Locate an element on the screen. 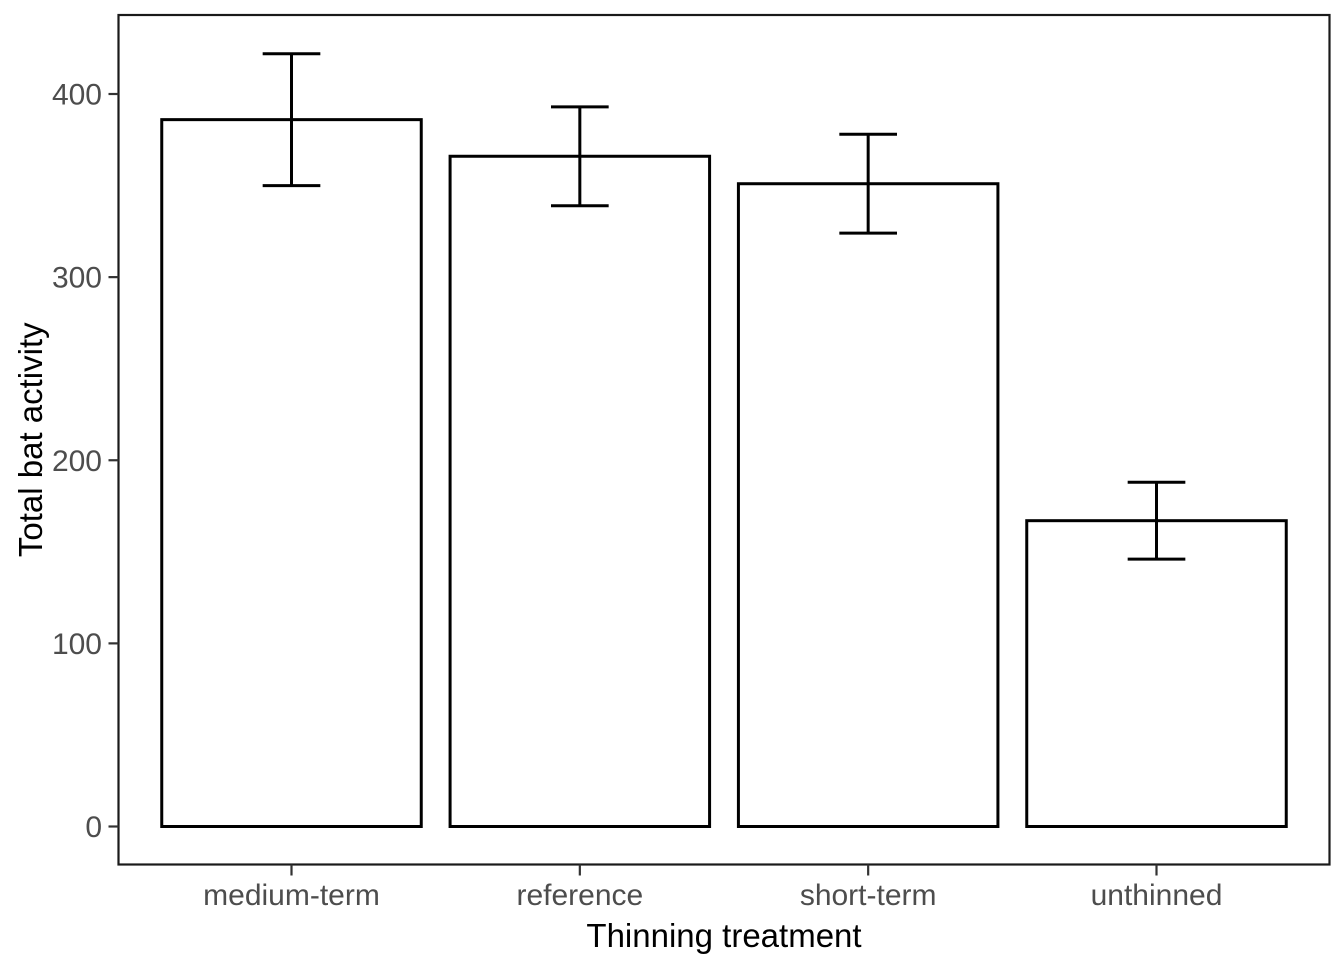 The width and height of the screenshot is (1344, 960). y-tick-label: 300 is located at coordinates (77, 278).